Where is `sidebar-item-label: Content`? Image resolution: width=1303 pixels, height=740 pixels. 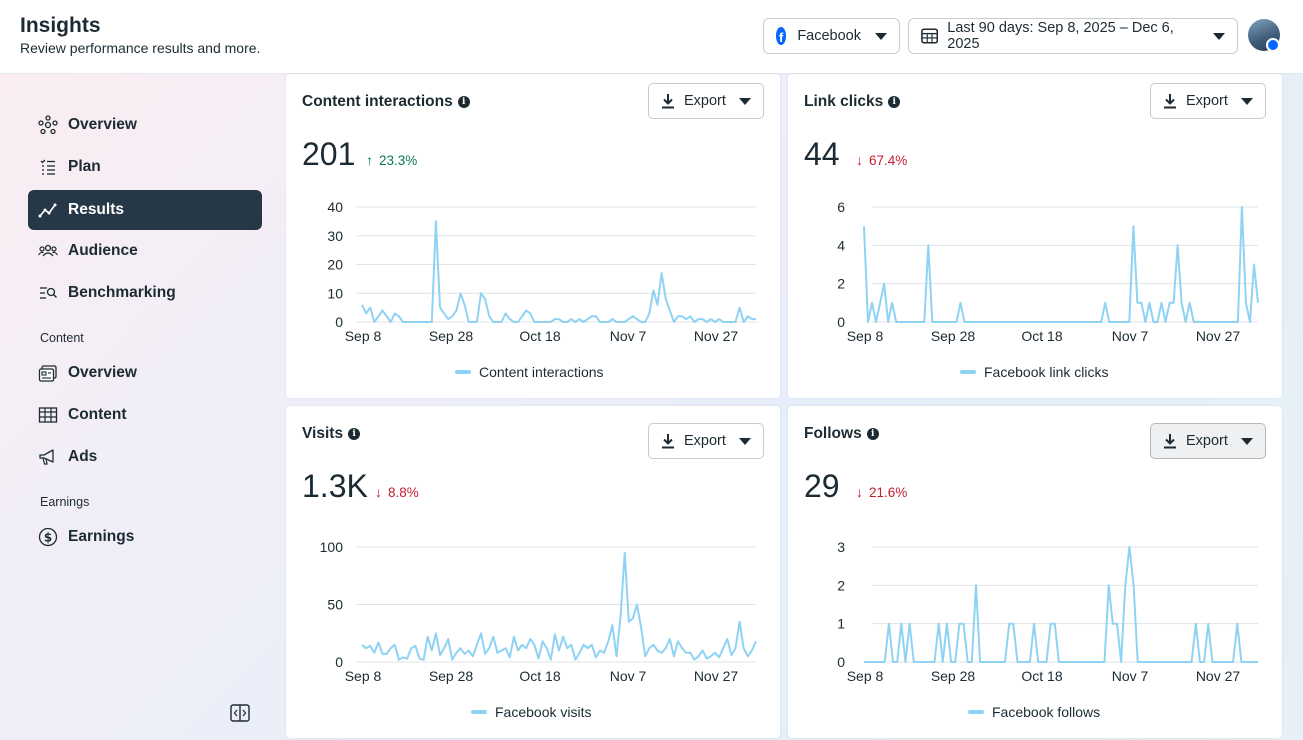
sidebar-item-label: Content is located at coordinates (97, 414).